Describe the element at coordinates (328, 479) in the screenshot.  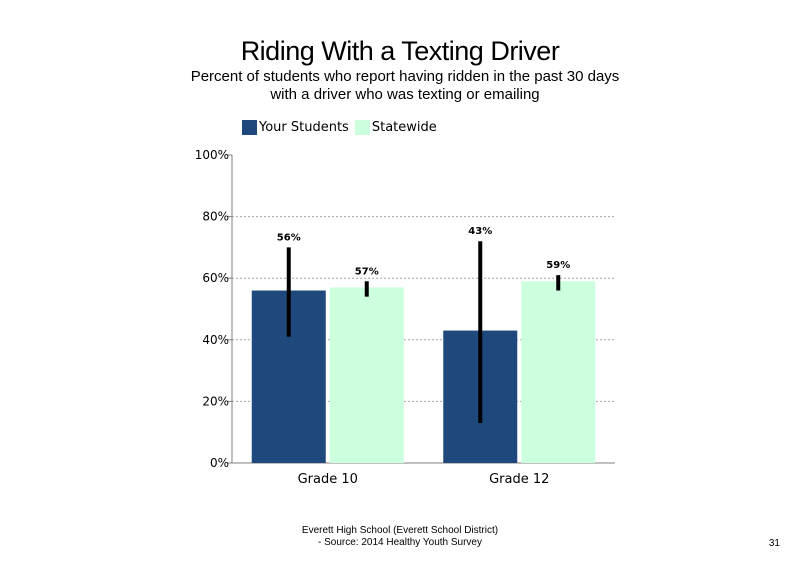
I see `x-category-label: Grade 10` at that location.